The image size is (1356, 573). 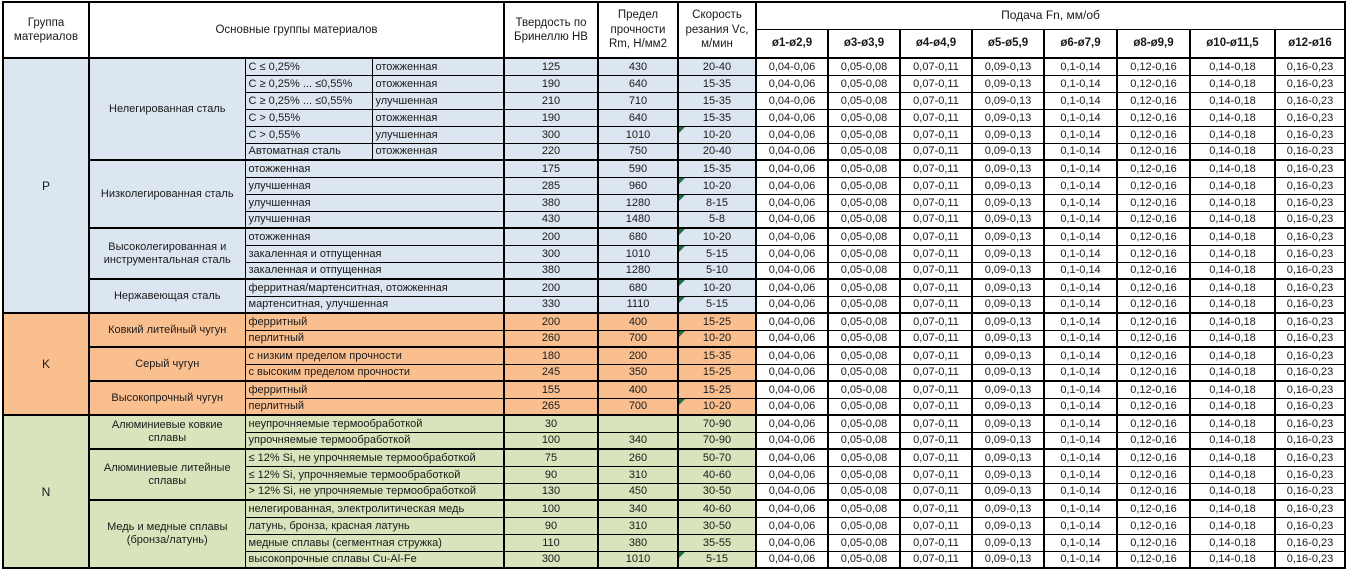 I want to click on subgroup-name-cell: Медь и медные сплавы (бронза/латунь), so click(x=167, y=534).